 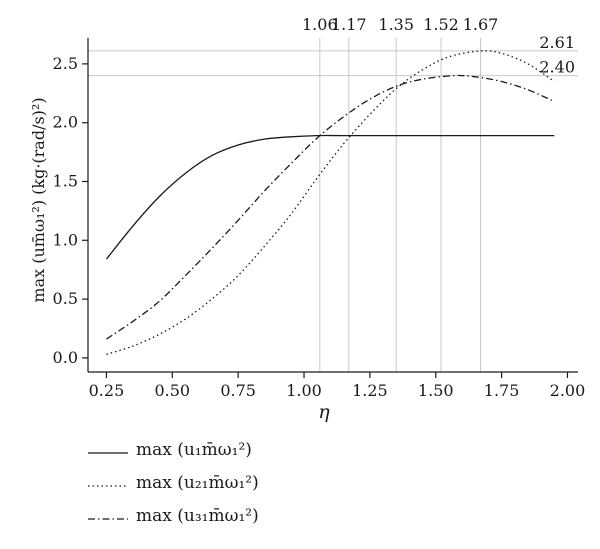 What do you see at coordinates (65, 180) in the screenshot?
I see `y-tick-label-3: 1.5` at bounding box center [65, 180].